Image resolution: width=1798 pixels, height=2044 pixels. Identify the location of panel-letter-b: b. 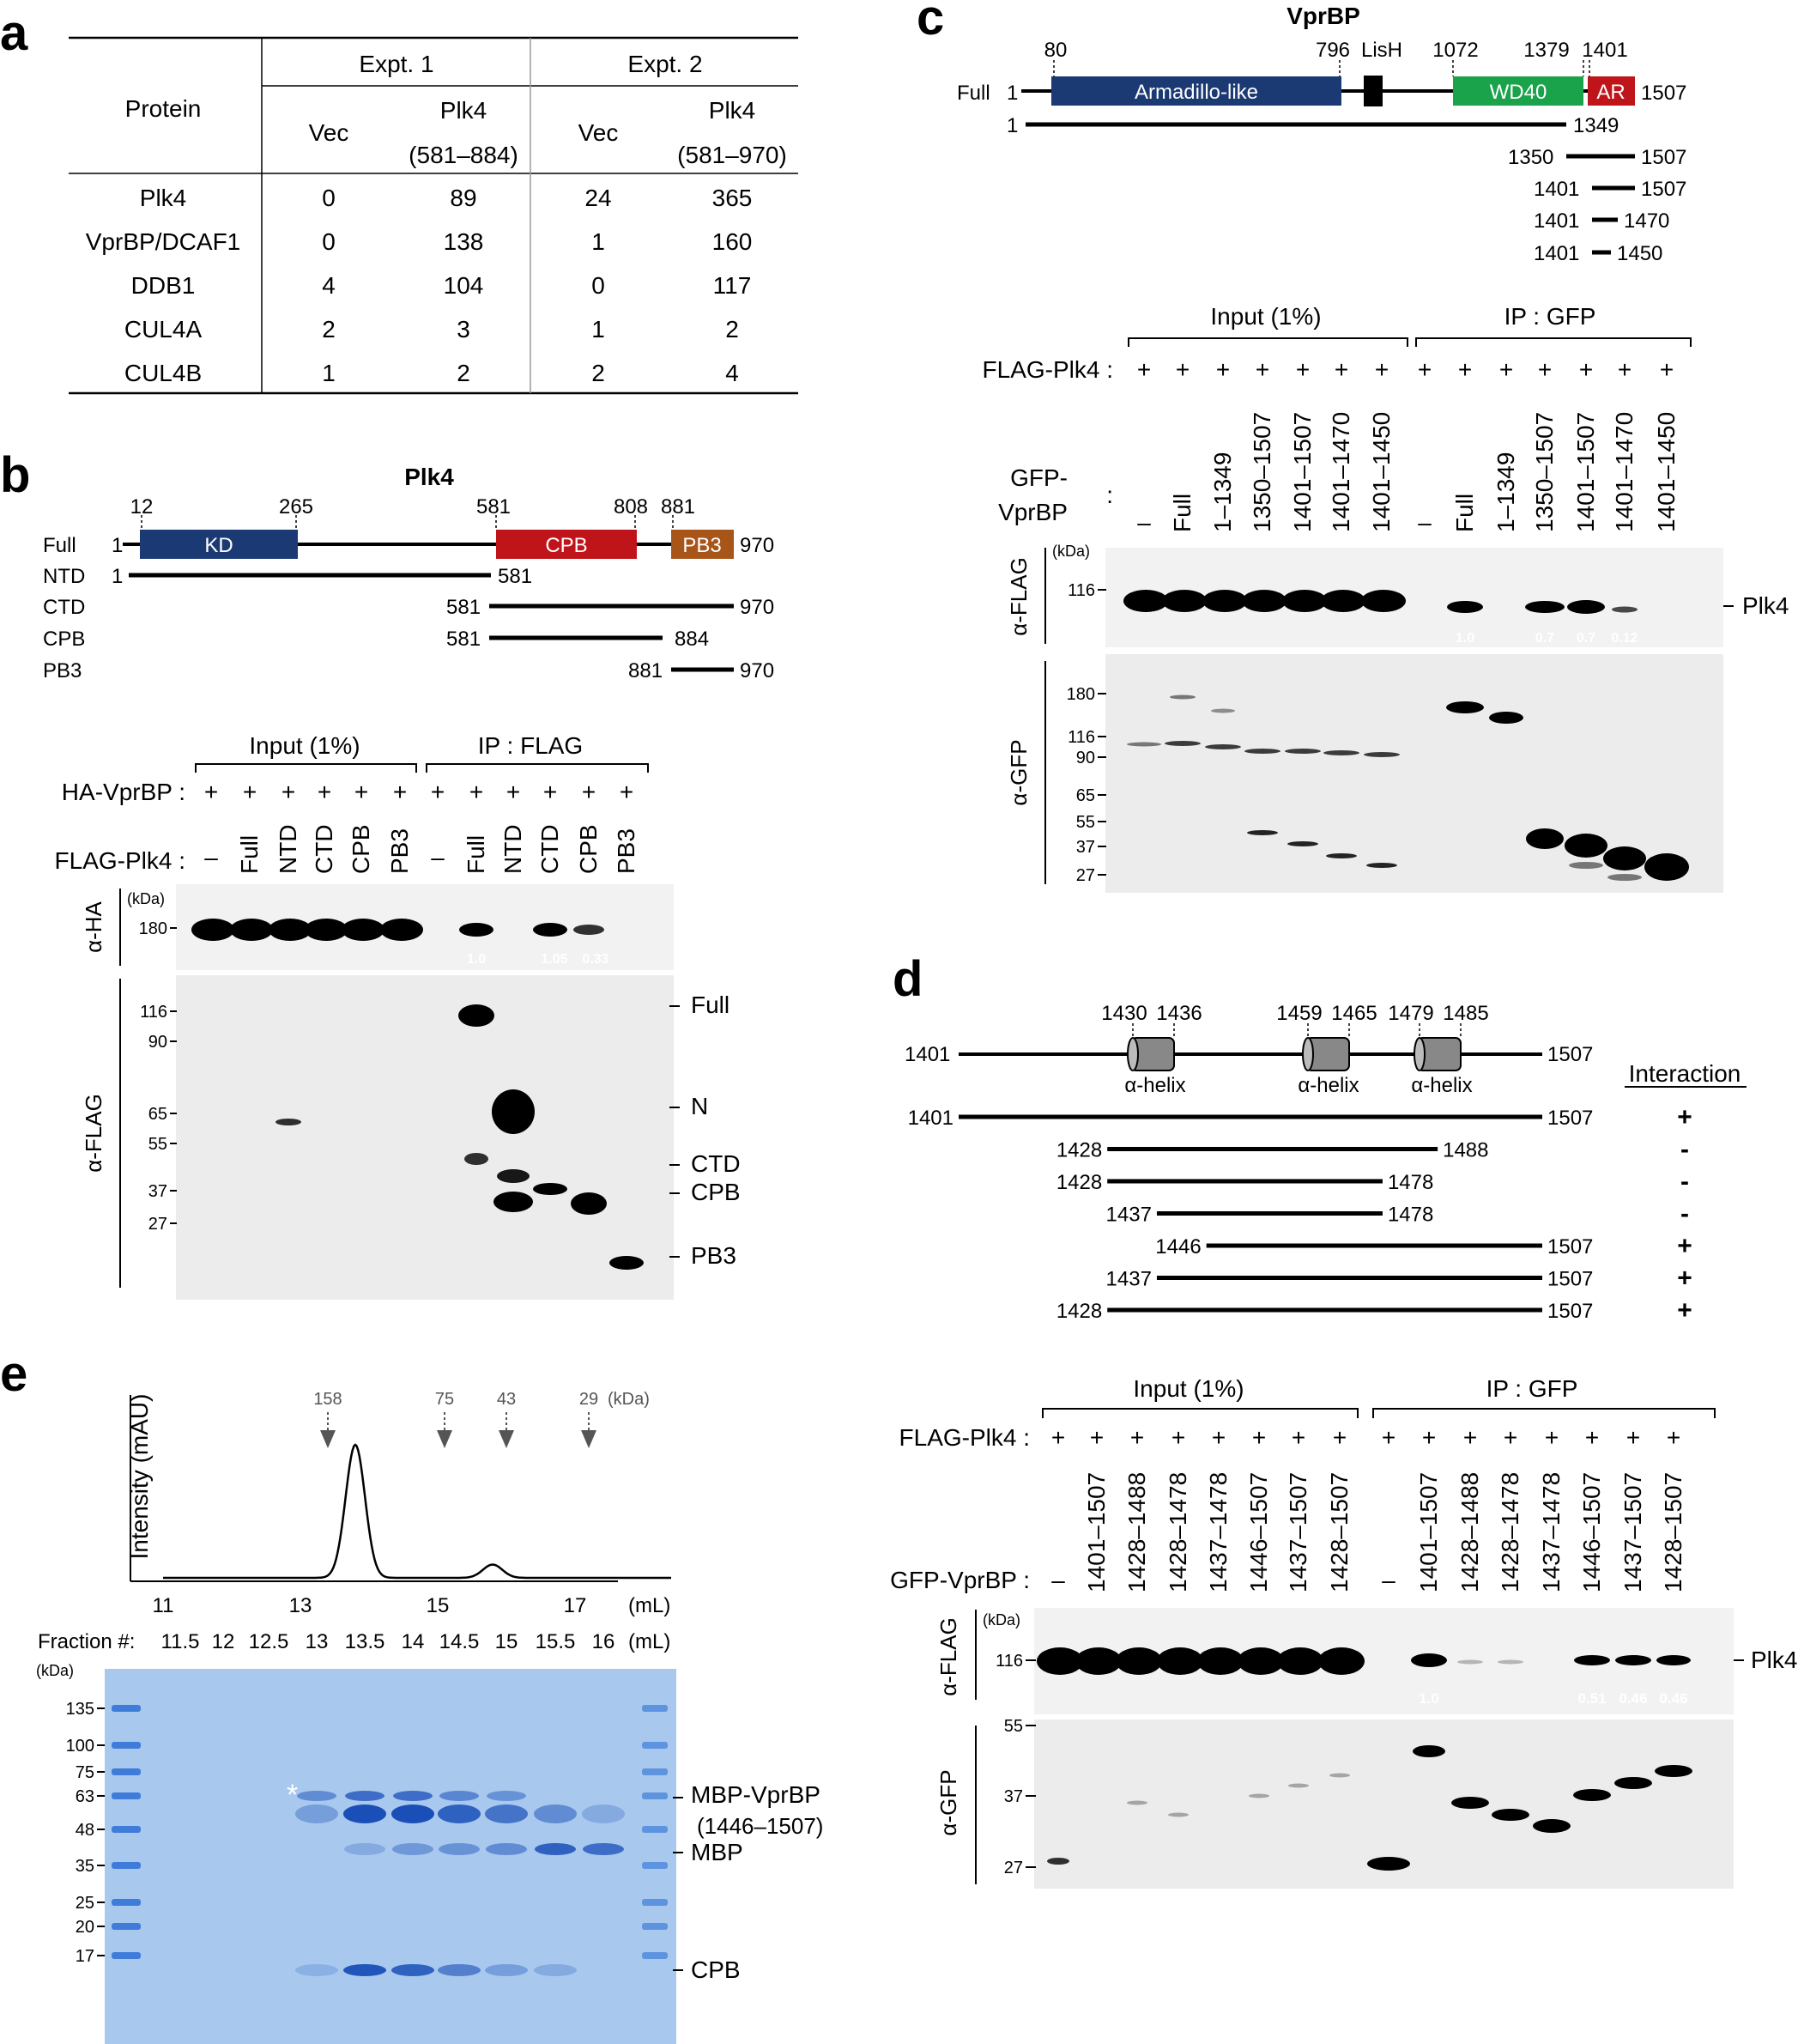
(15, 475).